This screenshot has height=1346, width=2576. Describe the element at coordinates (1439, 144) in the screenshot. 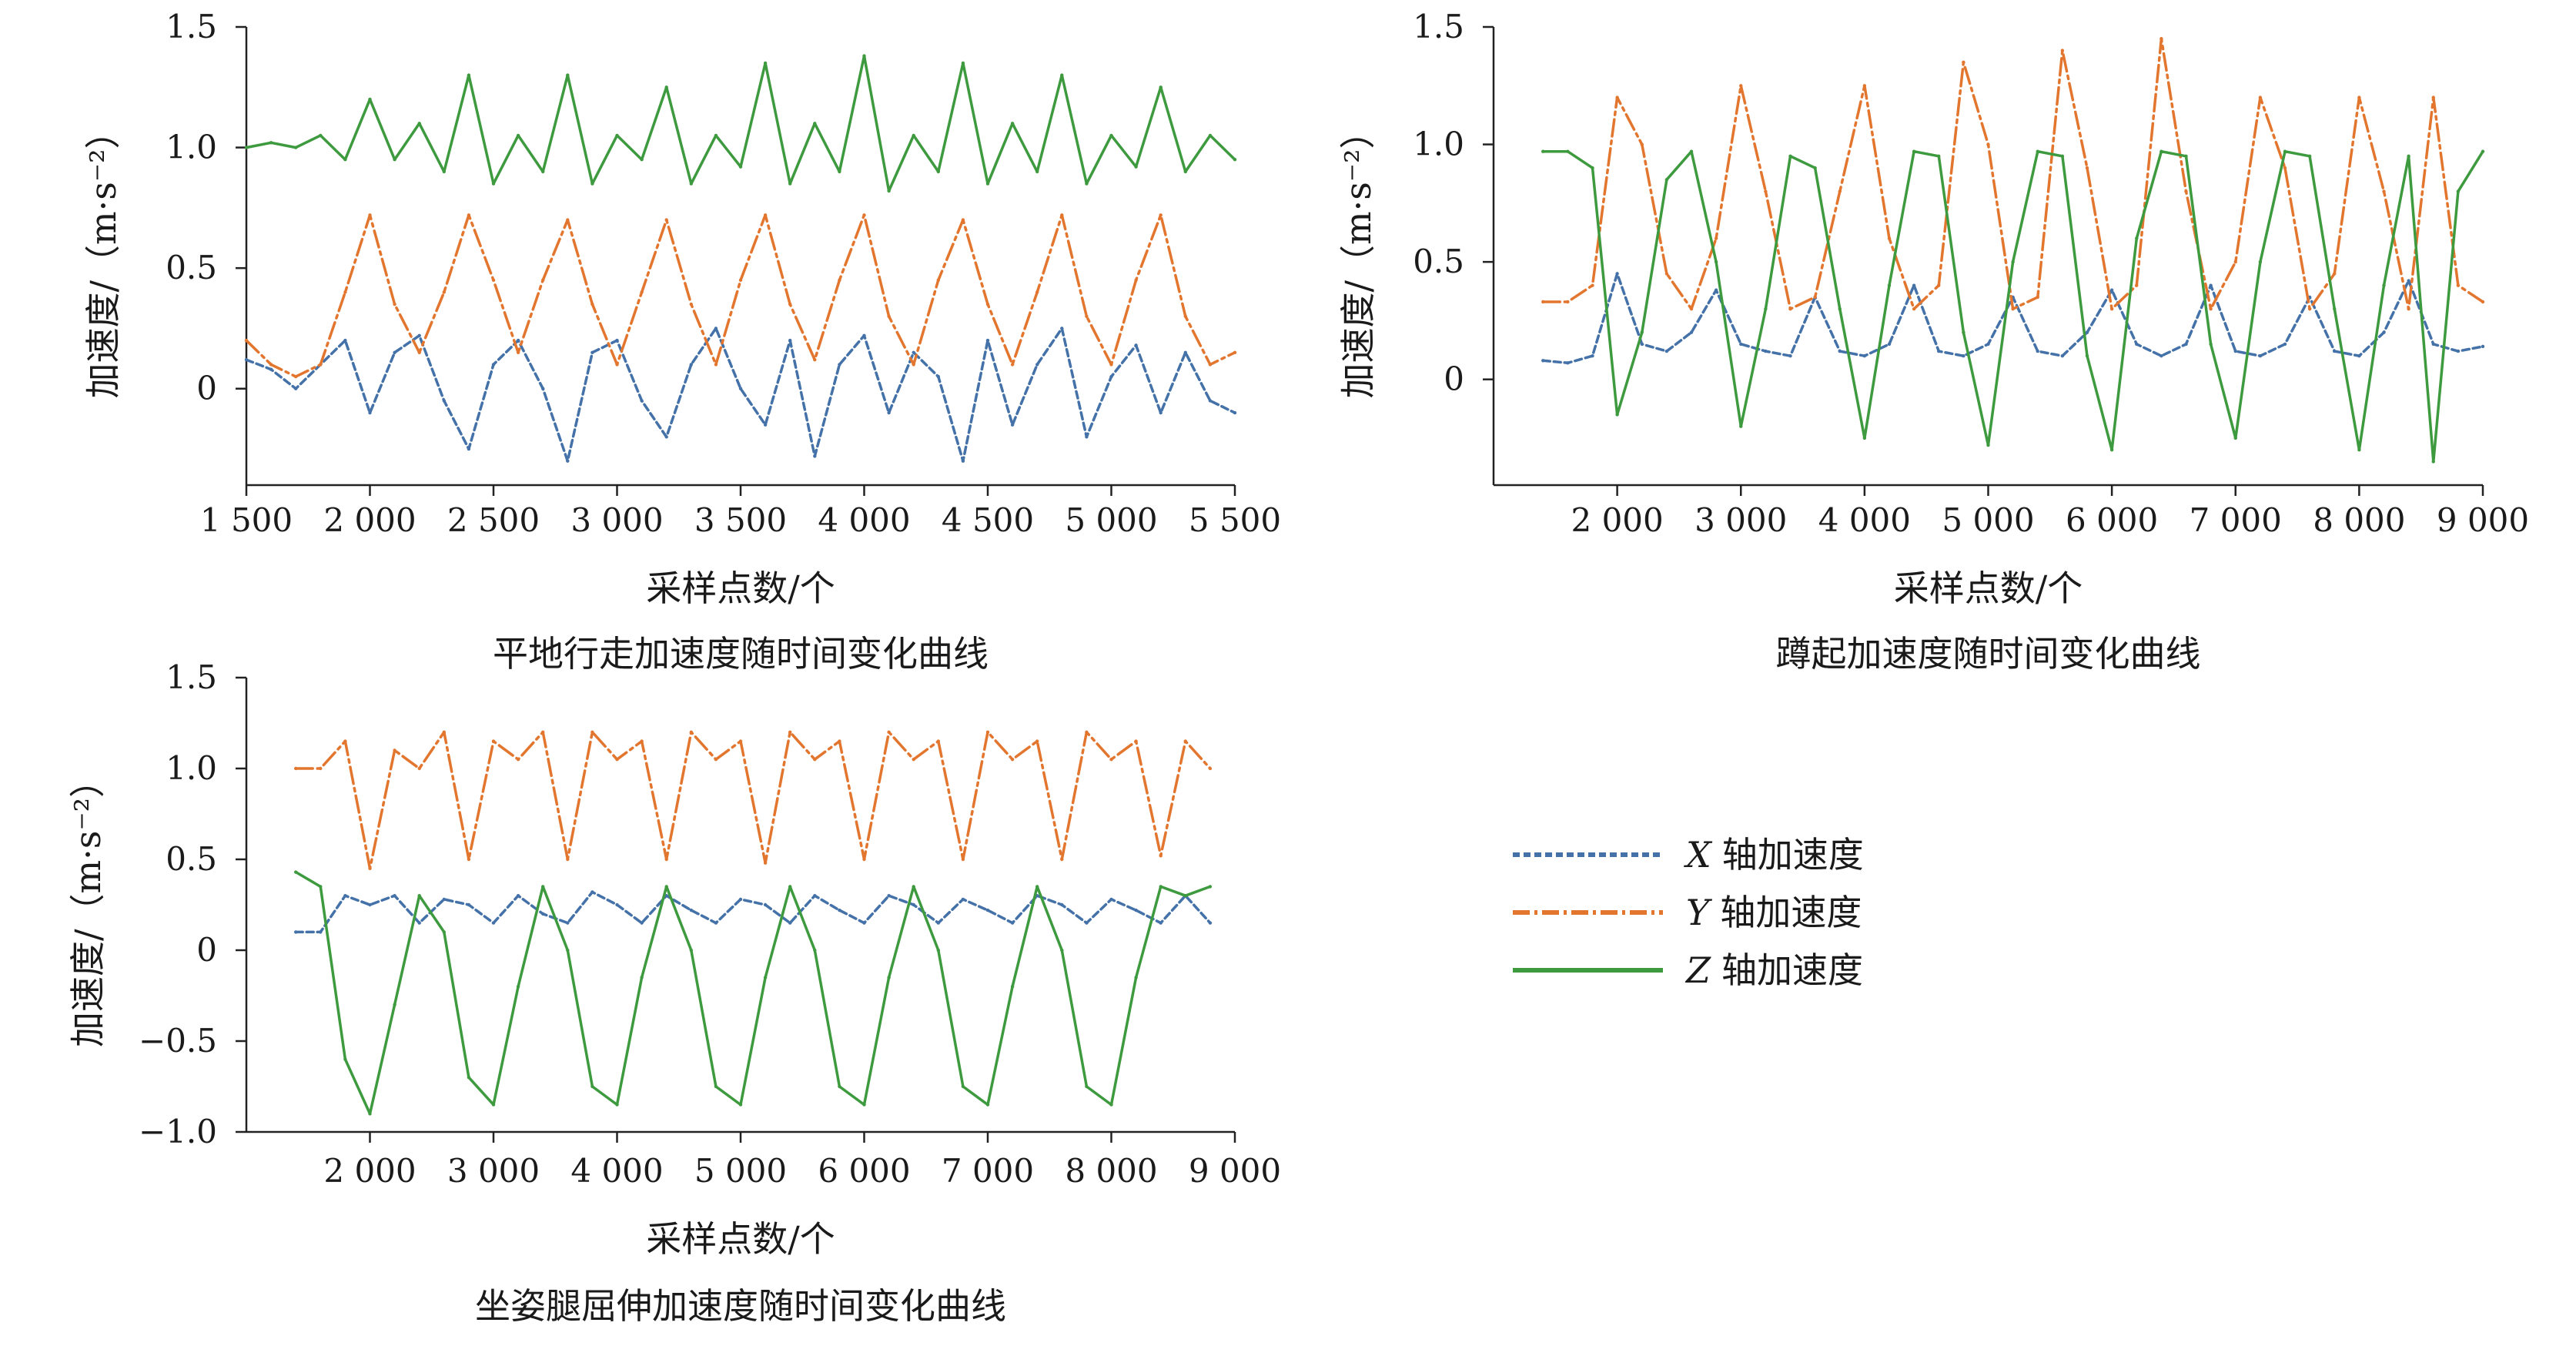

I see `y-tick-label: 1.0` at that location.